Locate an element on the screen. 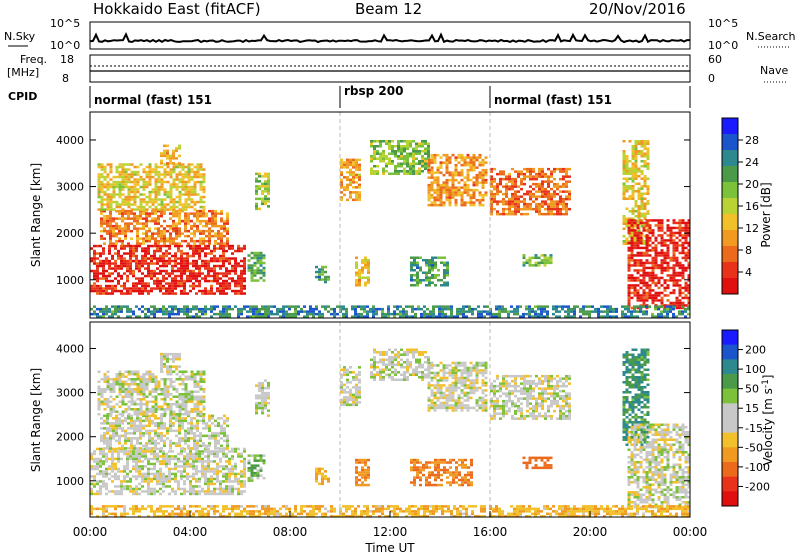 The height and width of the screenshot is (554, 800). colorbar-swatch is located at coordinates (730, 286).